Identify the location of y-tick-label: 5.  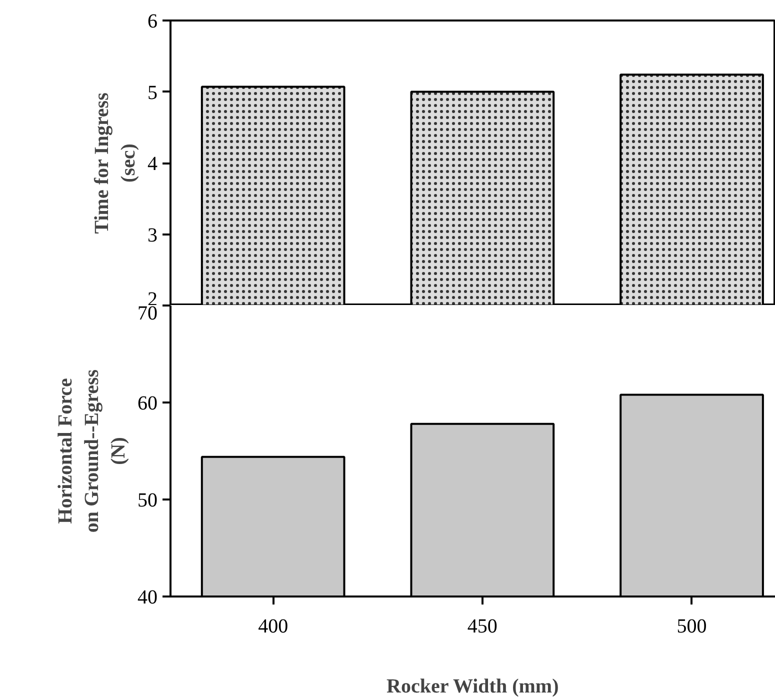
(153, 93).